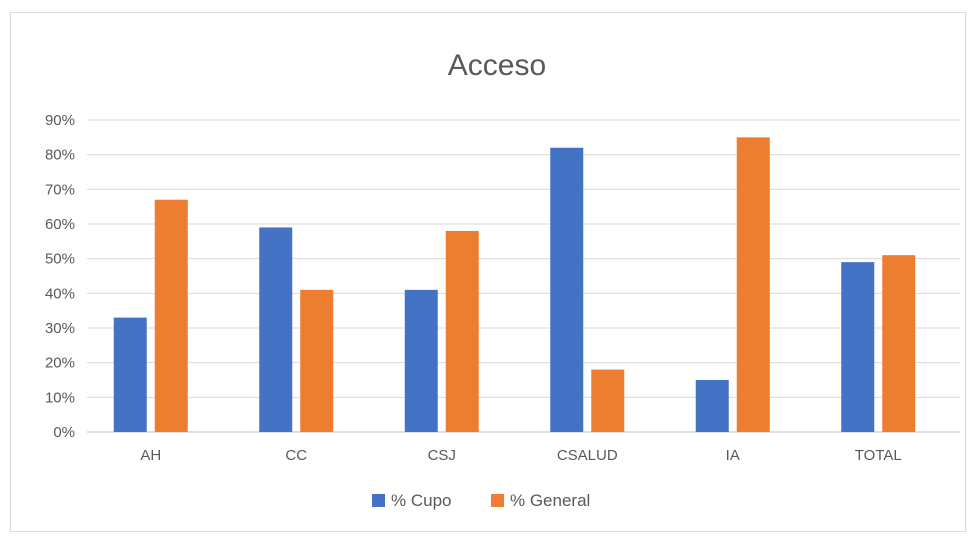  I want to click on bar-cupo-csj, so click(421, 360).